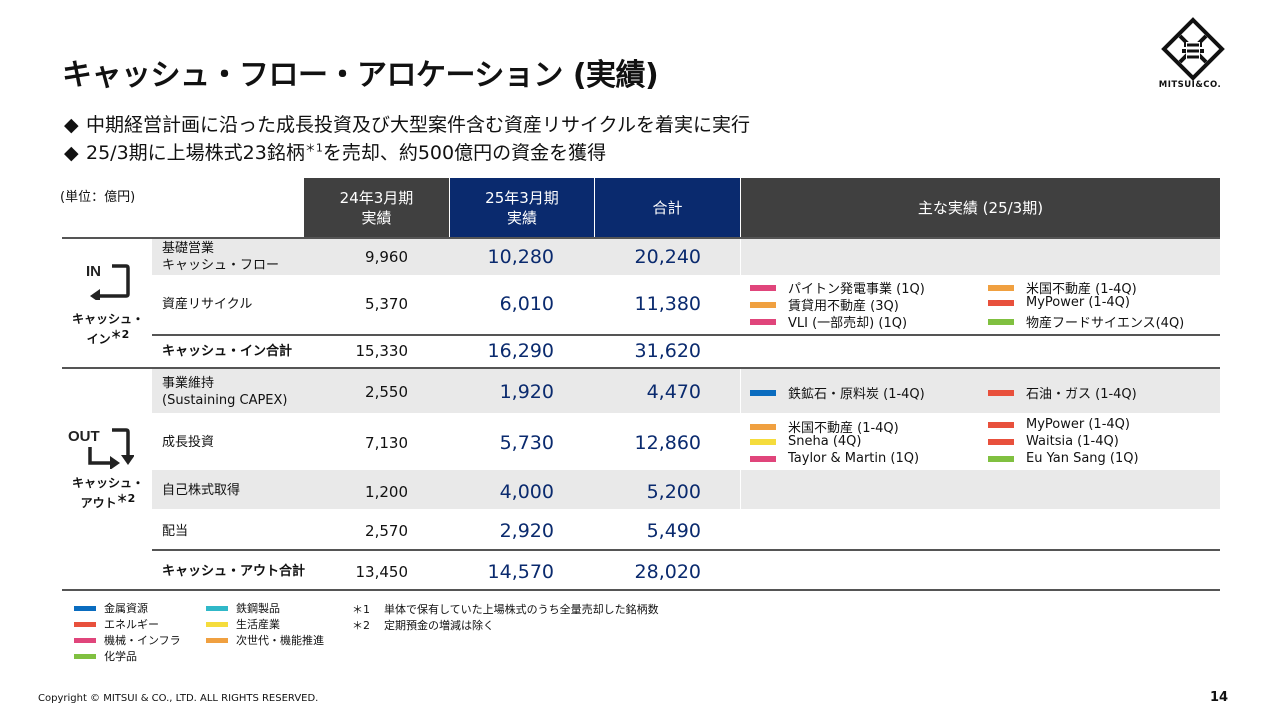 The height and width of the screenshot is (720, 1280). Describe the element at coordinates (522, 197) in the screenshot. I see `header-fy25-line1: 25年3月期` at that location.